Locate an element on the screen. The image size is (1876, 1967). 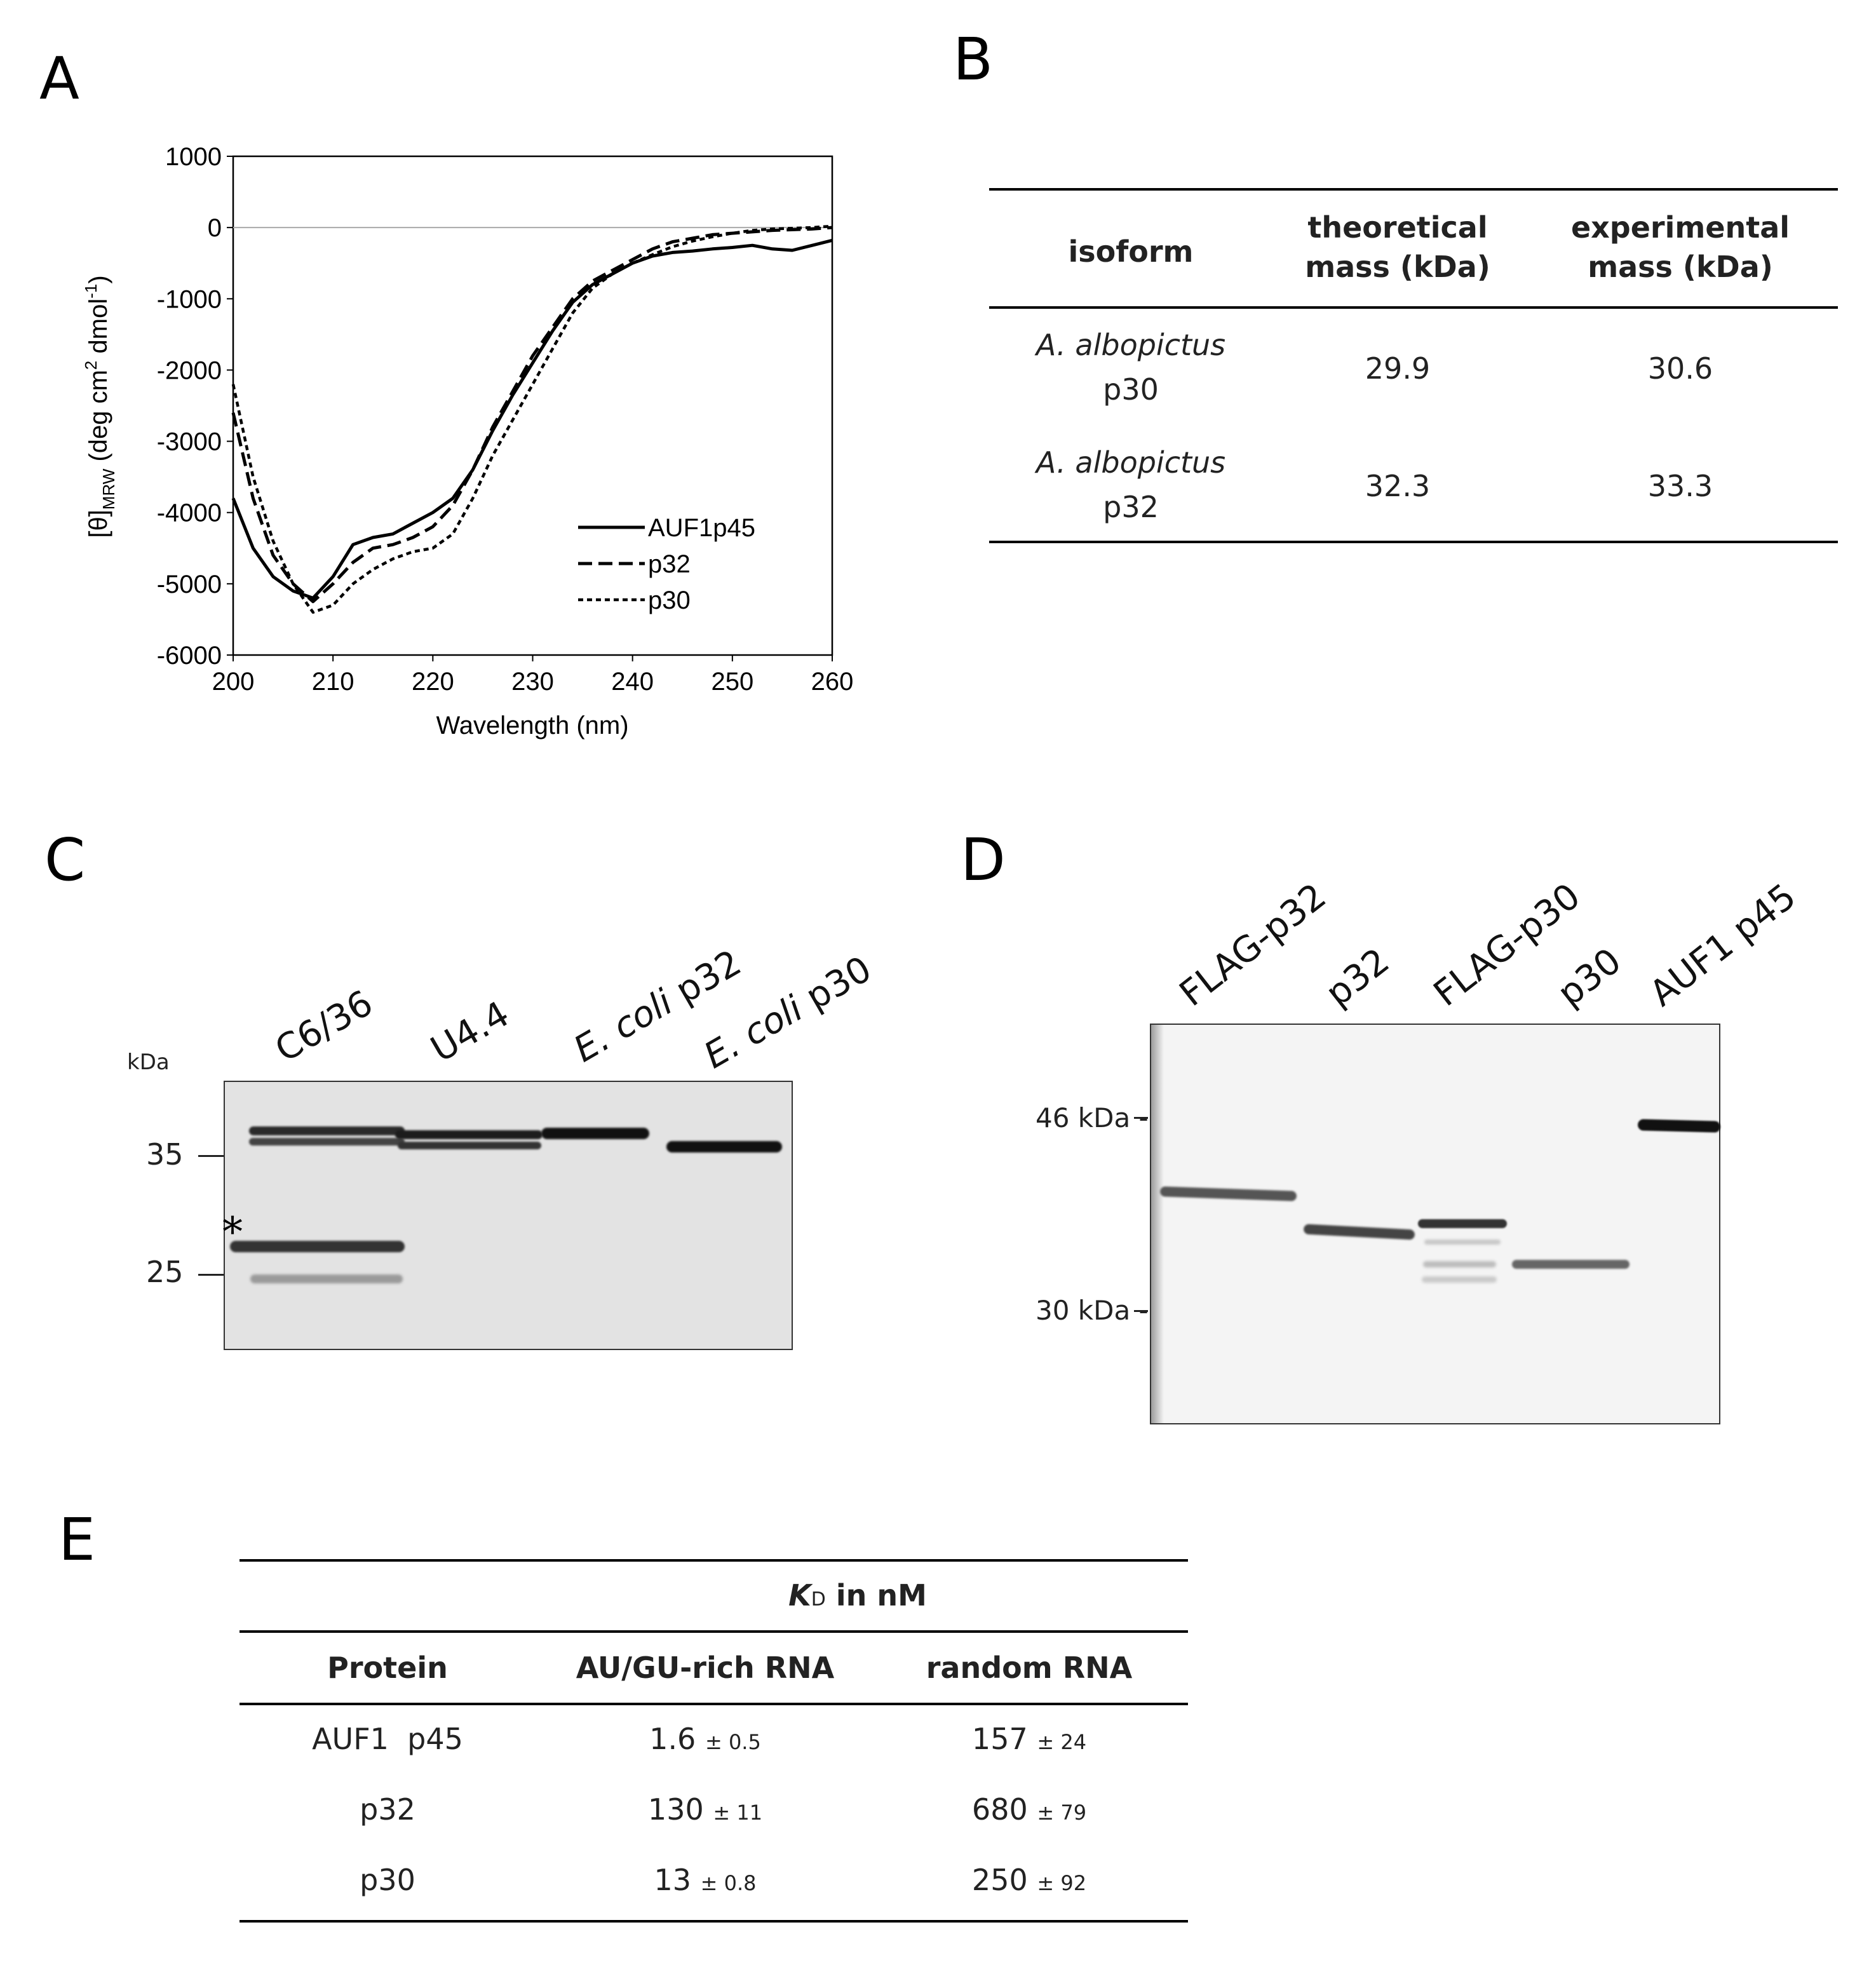
kd-au-gu: 1.6 ± 0.5 is located at coordinates (705, 1739).